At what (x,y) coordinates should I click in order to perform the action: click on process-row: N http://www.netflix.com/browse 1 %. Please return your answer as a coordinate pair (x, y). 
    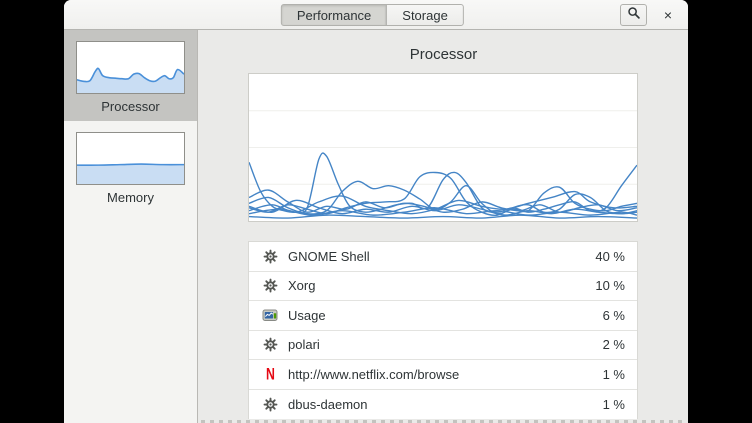
    Looking at the image, I should click on (443, 375).